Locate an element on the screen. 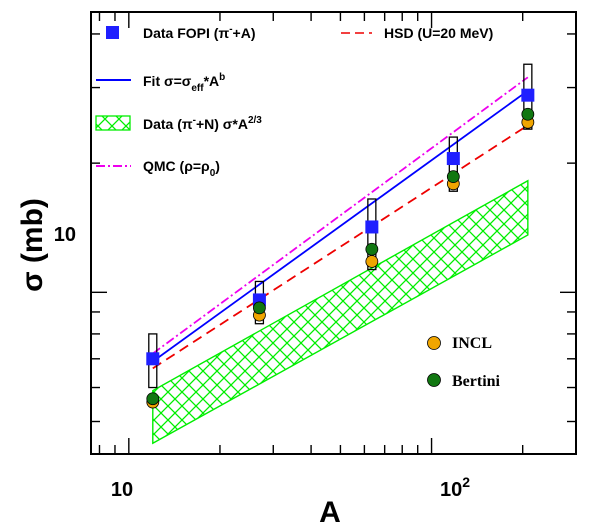  legend-label-bertini: Bertini is located at coordinates (476, 381).